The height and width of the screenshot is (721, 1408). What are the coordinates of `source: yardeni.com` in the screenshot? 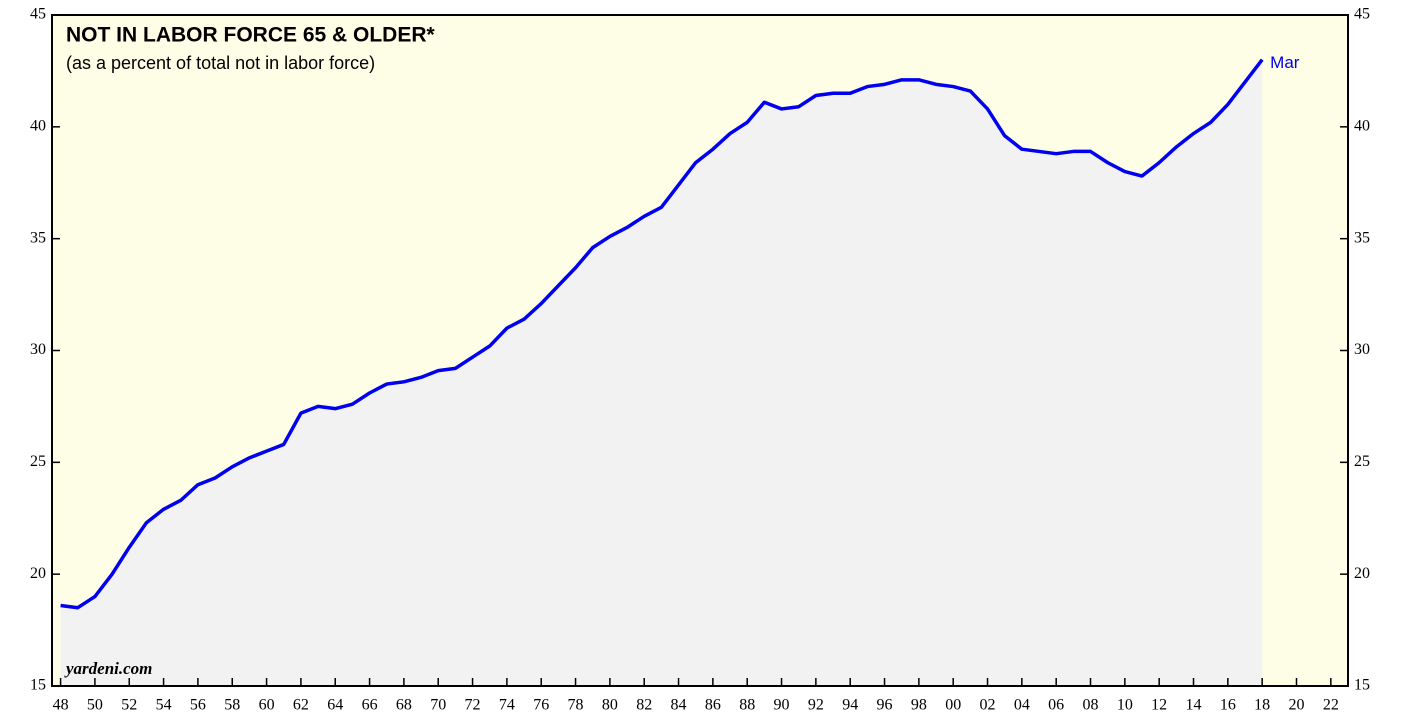 It's located at (108, 668).